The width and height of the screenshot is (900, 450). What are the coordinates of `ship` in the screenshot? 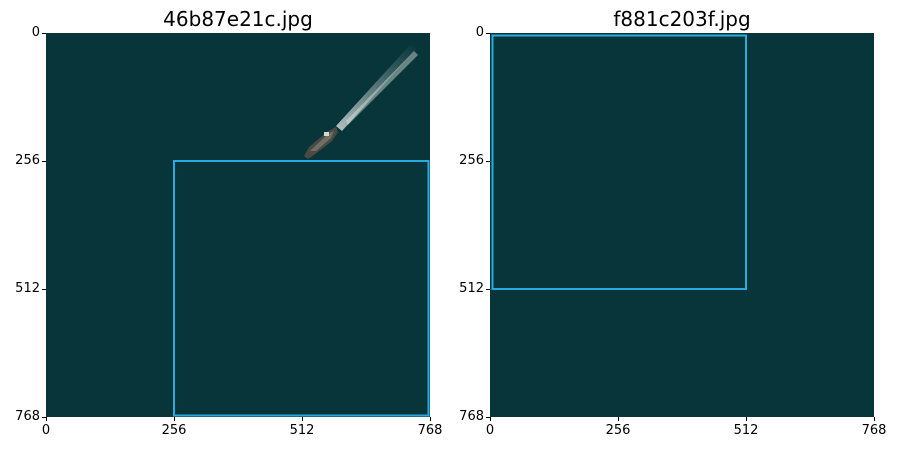 It's located at (321, 143).